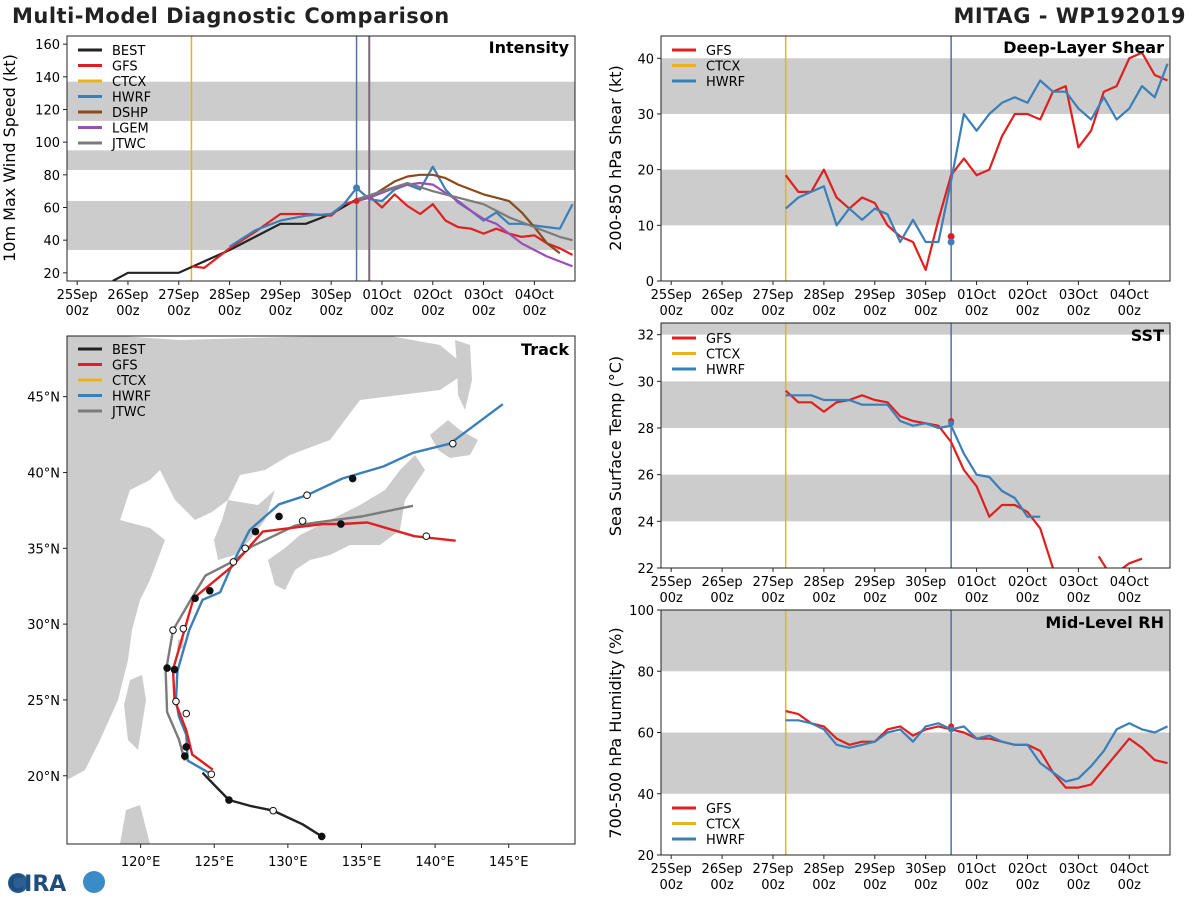 This screenshot has width=1200, height=900. What do you see at coordinates (135, 824) in the screenshot?
I see `luzon` at bounding box center [135, 824].